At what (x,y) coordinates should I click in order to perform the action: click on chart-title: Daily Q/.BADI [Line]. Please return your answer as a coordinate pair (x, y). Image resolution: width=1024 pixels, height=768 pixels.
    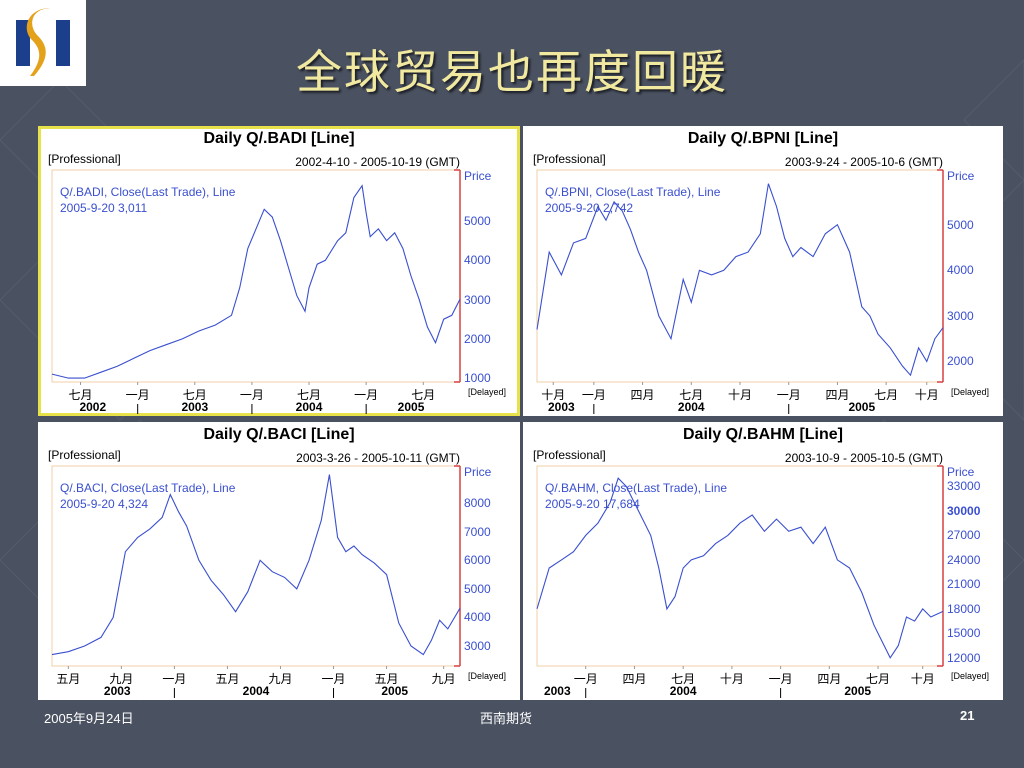
    Looking at the image, I should click on (279, 138).